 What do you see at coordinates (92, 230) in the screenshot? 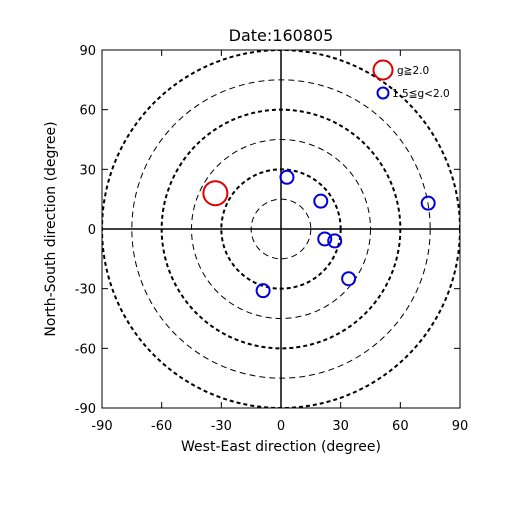
I see `y-tick-label: 0` at bounding box center [92, 230].